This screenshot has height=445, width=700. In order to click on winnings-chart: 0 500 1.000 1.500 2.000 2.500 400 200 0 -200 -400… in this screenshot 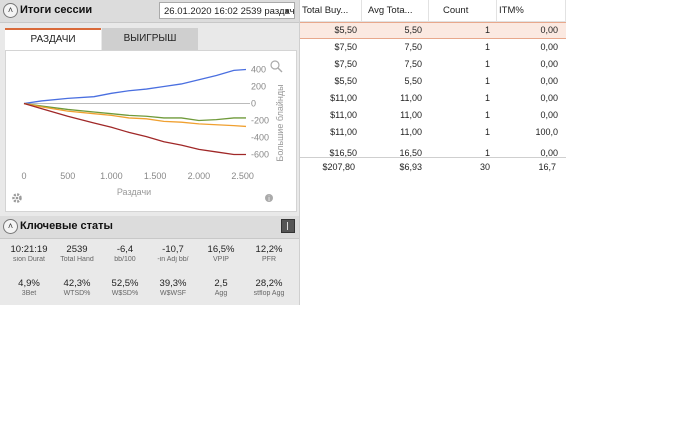, I will do `click(148, 131)`.